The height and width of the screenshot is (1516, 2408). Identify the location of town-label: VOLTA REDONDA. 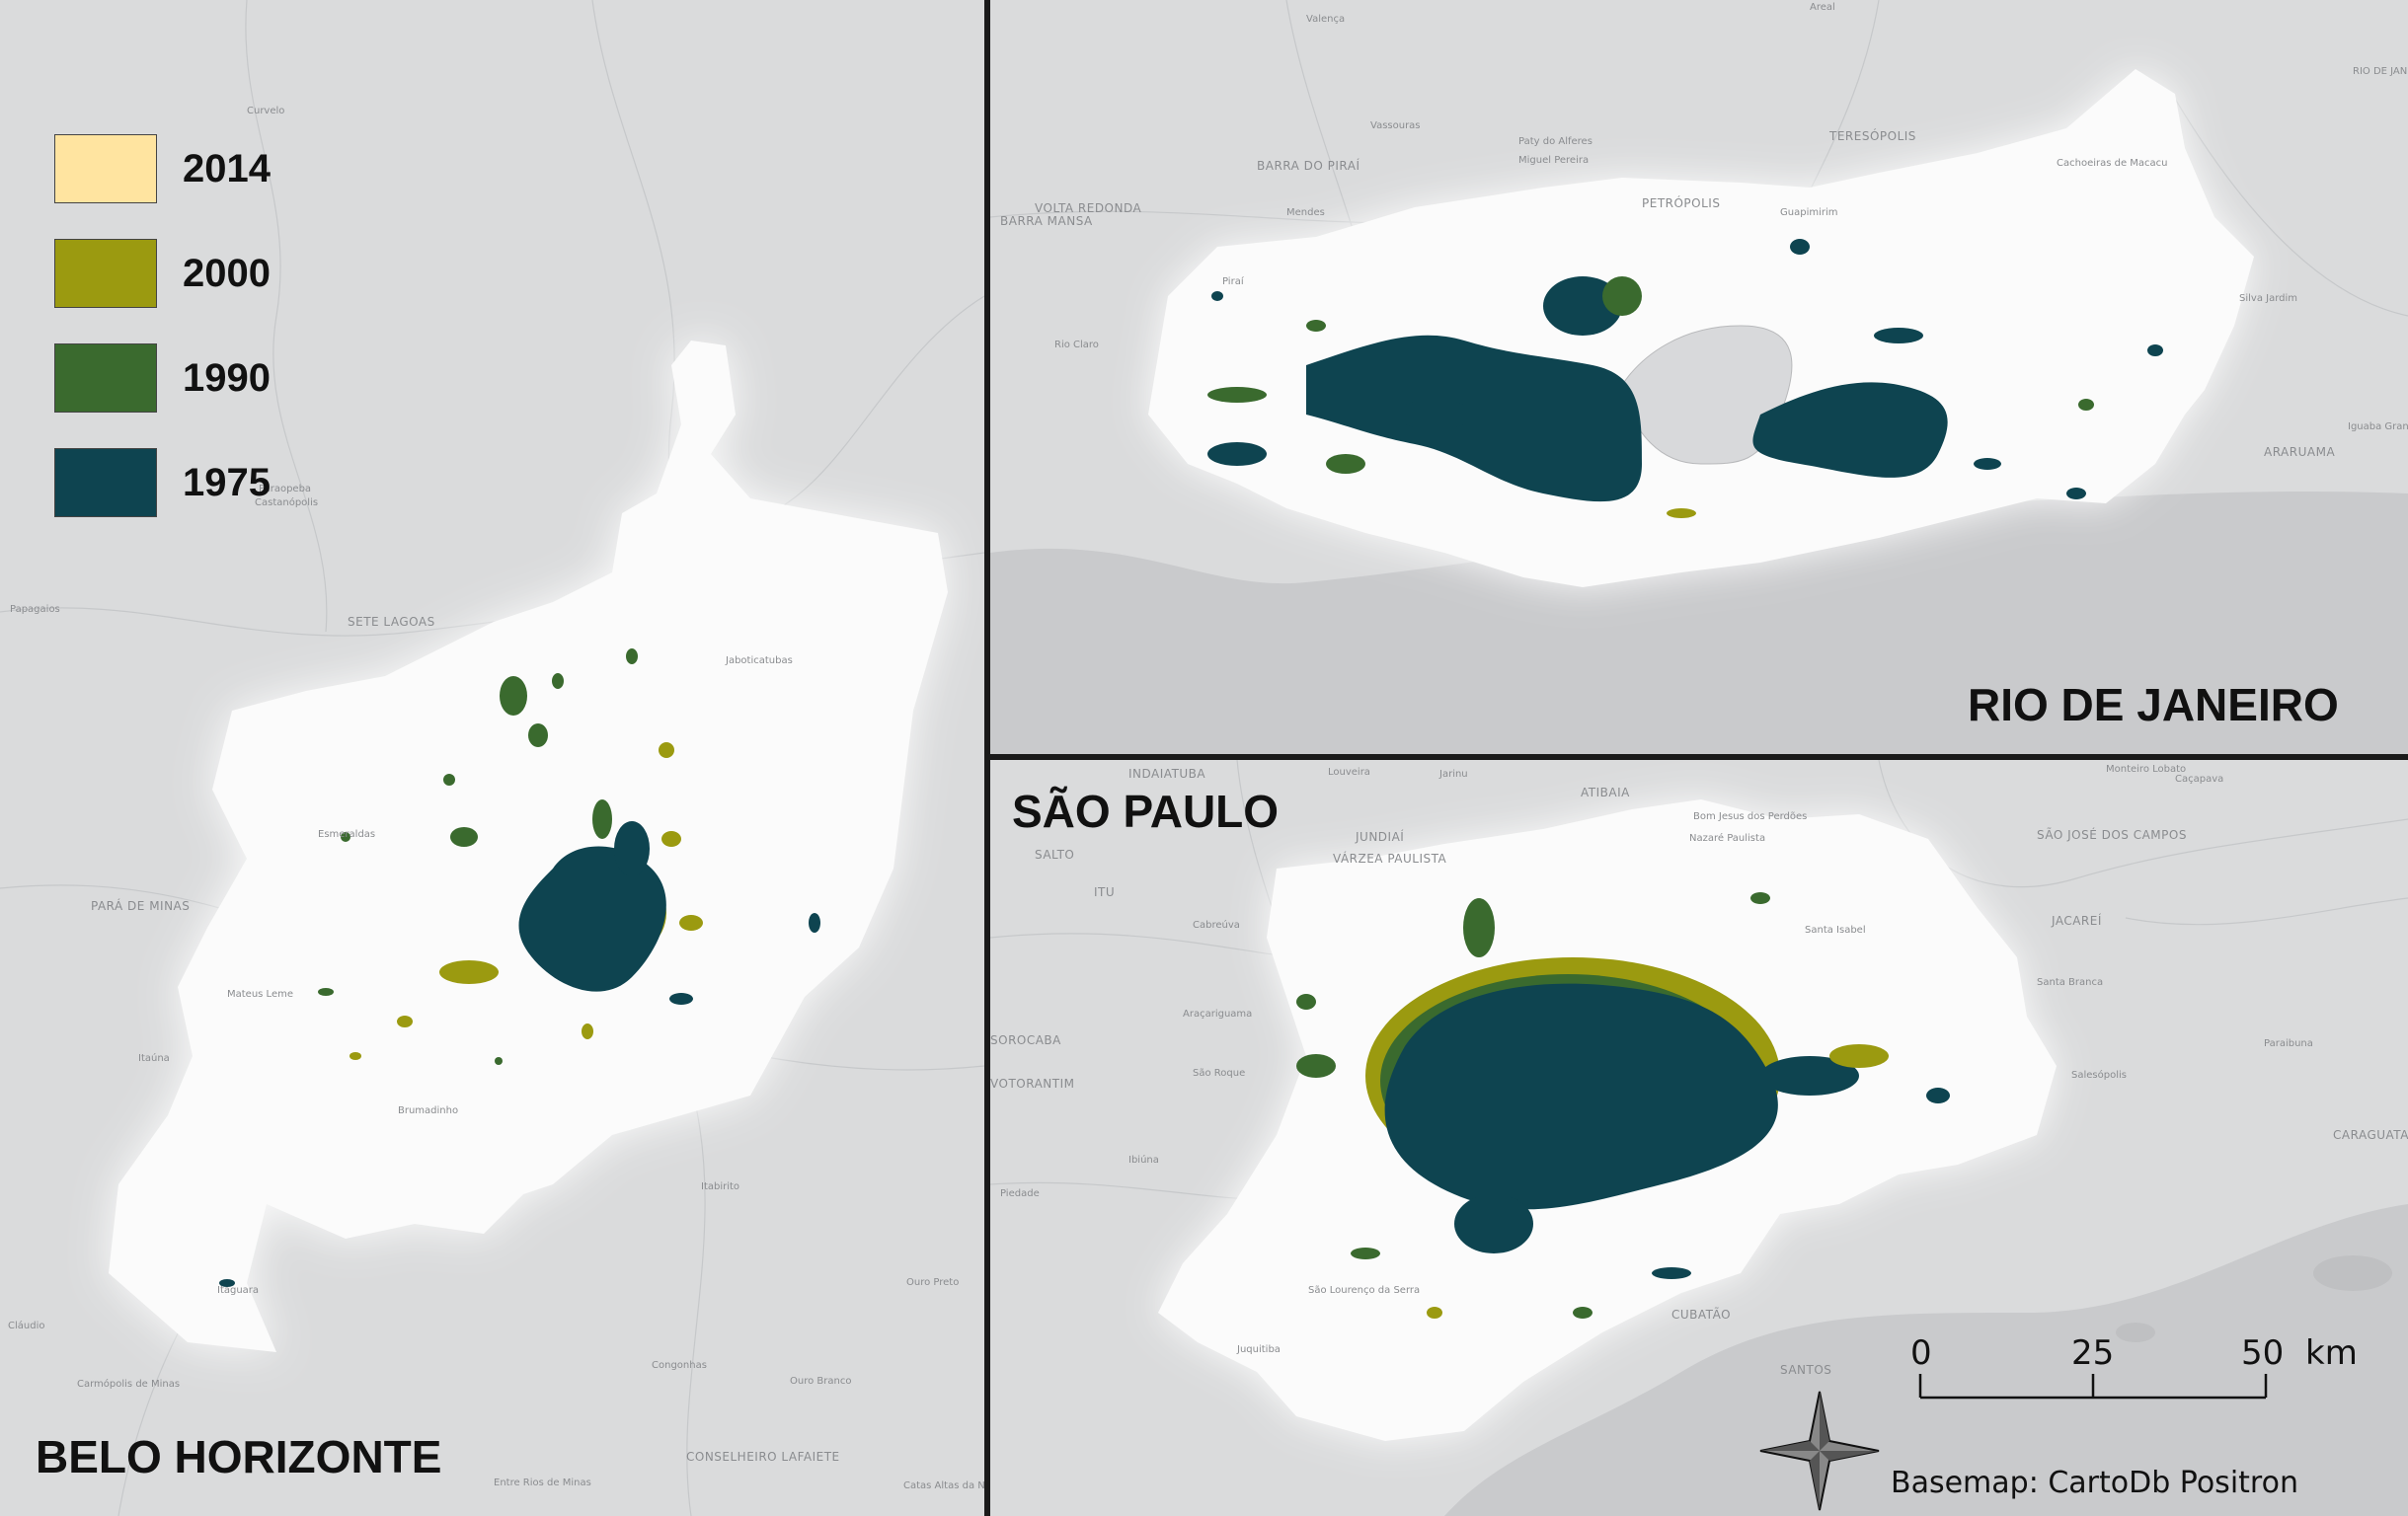
(1088, 208).